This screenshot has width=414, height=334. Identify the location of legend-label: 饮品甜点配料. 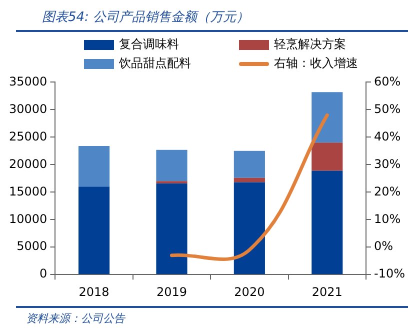
(155, 63).